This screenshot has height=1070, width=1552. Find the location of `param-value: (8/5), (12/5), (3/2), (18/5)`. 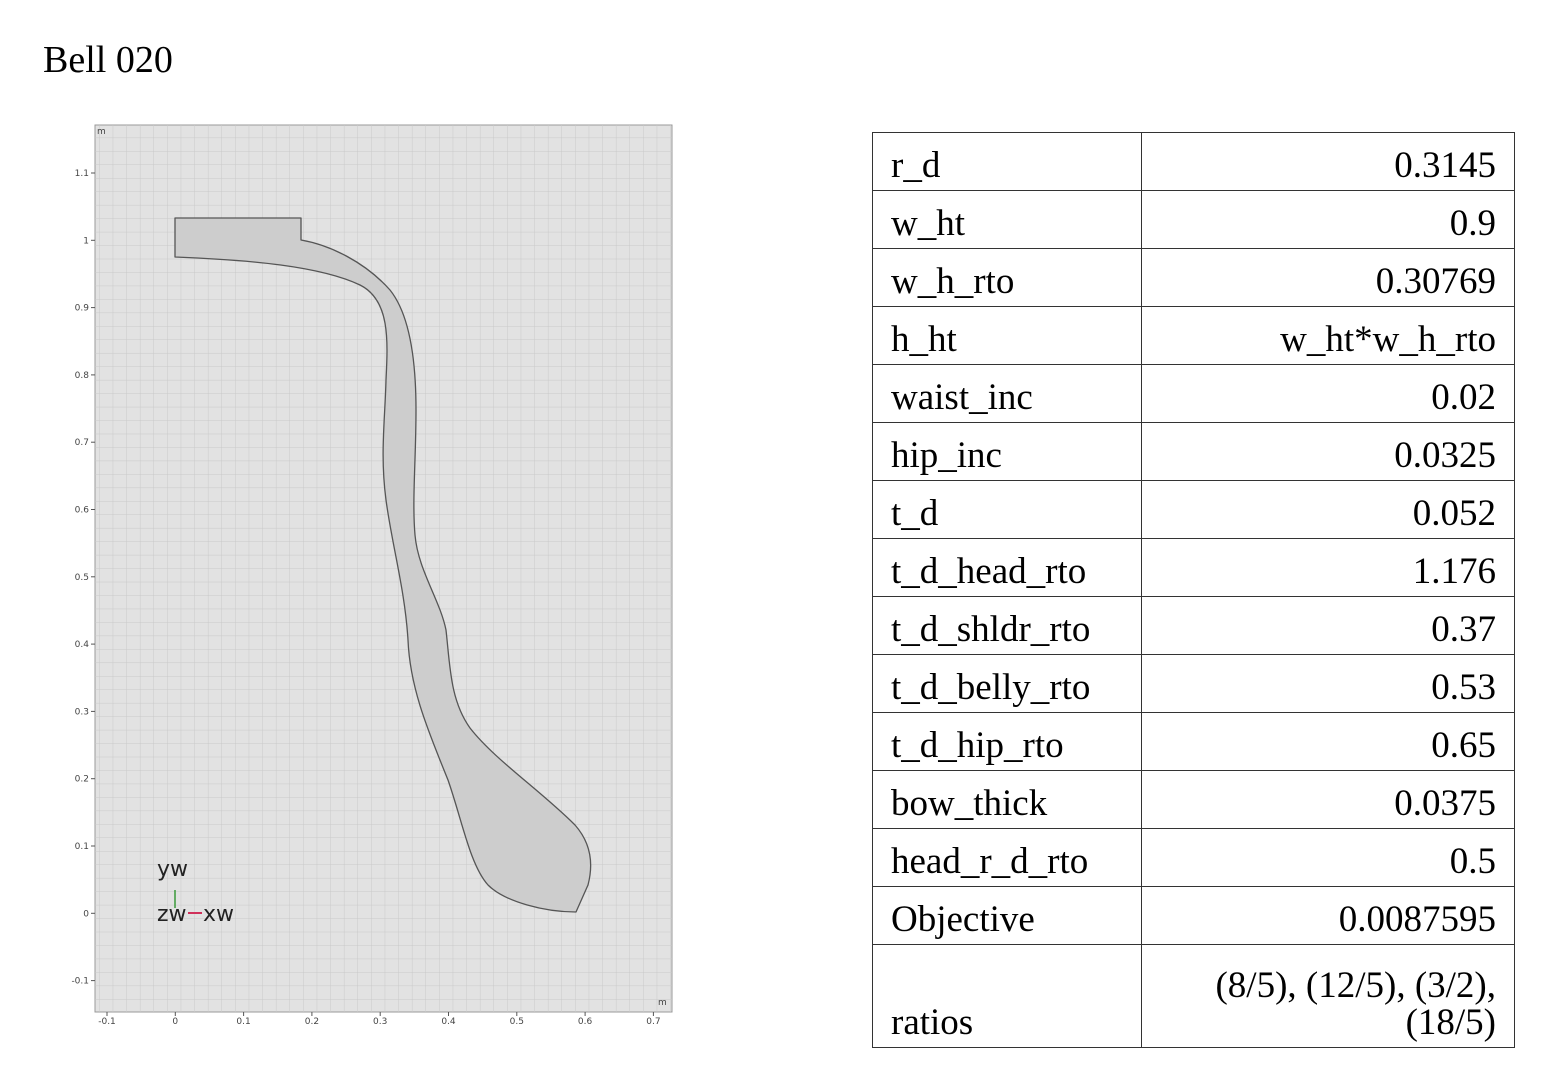

param-value: (8/5), (12/5), (3/2), (18/5) is located at coordinates (1328, 996).